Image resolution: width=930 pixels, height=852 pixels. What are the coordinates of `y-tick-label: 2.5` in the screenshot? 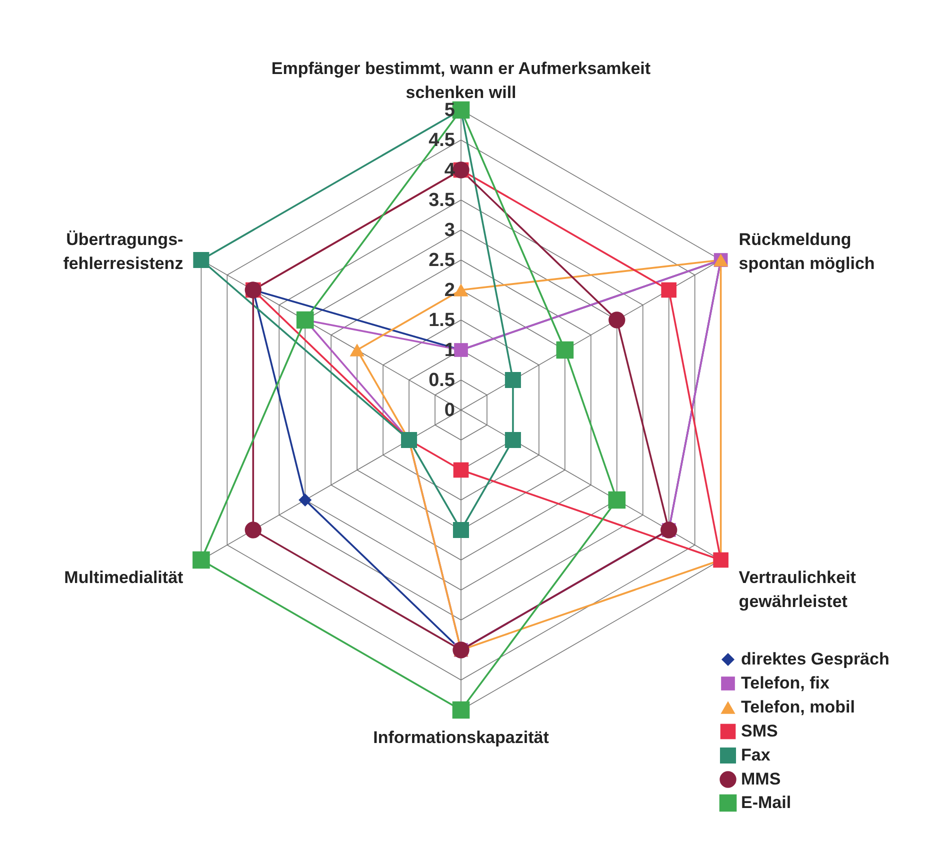 It's located at (442, 260).